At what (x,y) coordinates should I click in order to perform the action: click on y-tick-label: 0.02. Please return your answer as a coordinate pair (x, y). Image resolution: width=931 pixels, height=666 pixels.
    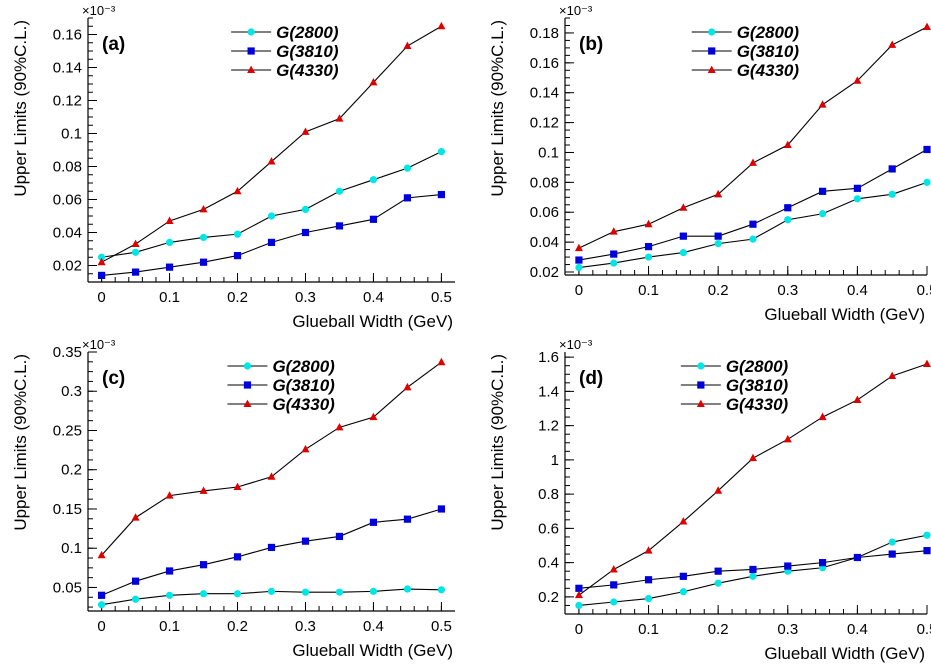
    Looking at the image, I should click on (67, 266).